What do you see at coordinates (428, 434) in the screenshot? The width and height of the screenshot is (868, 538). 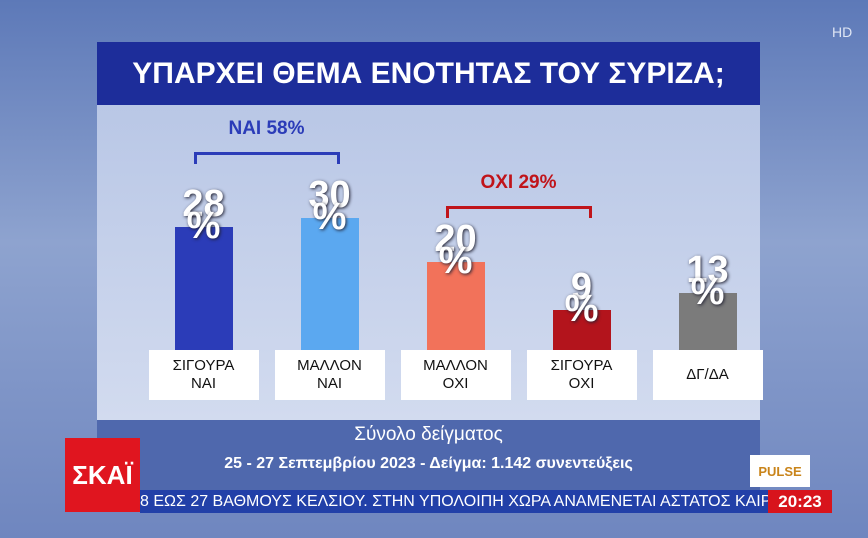 I see `subtitle: Σύνολο δείγματος` at bounding box center [428, 434].